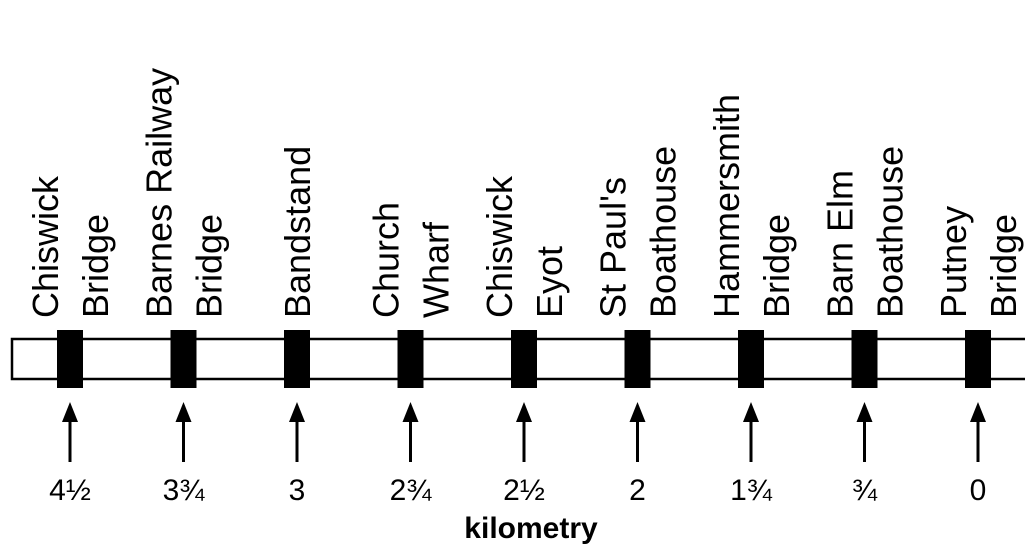 The height and width of the screenshot is (549, 1025). What do you see at coordinates (184, 490) in the screenshot?
I see `distance-value: 3¾` at bounding box center [184, 490].